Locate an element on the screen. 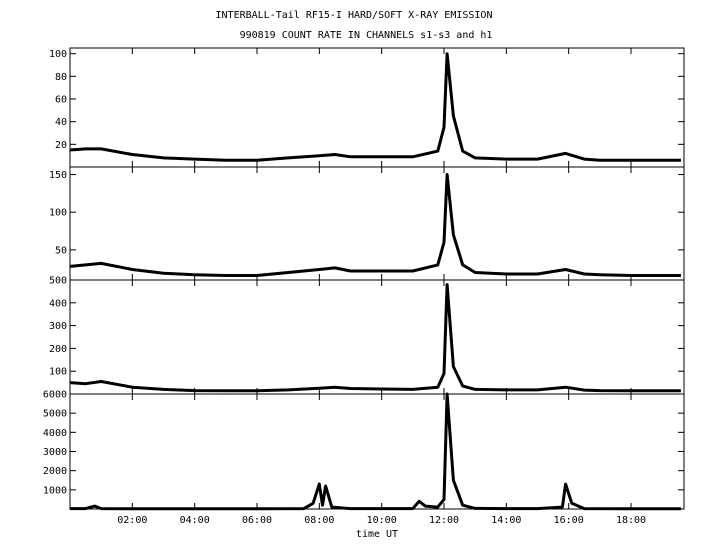 This screenshot has height=550, width=720. x-tick-label: 14:00 is located at coordinates (506, 520).